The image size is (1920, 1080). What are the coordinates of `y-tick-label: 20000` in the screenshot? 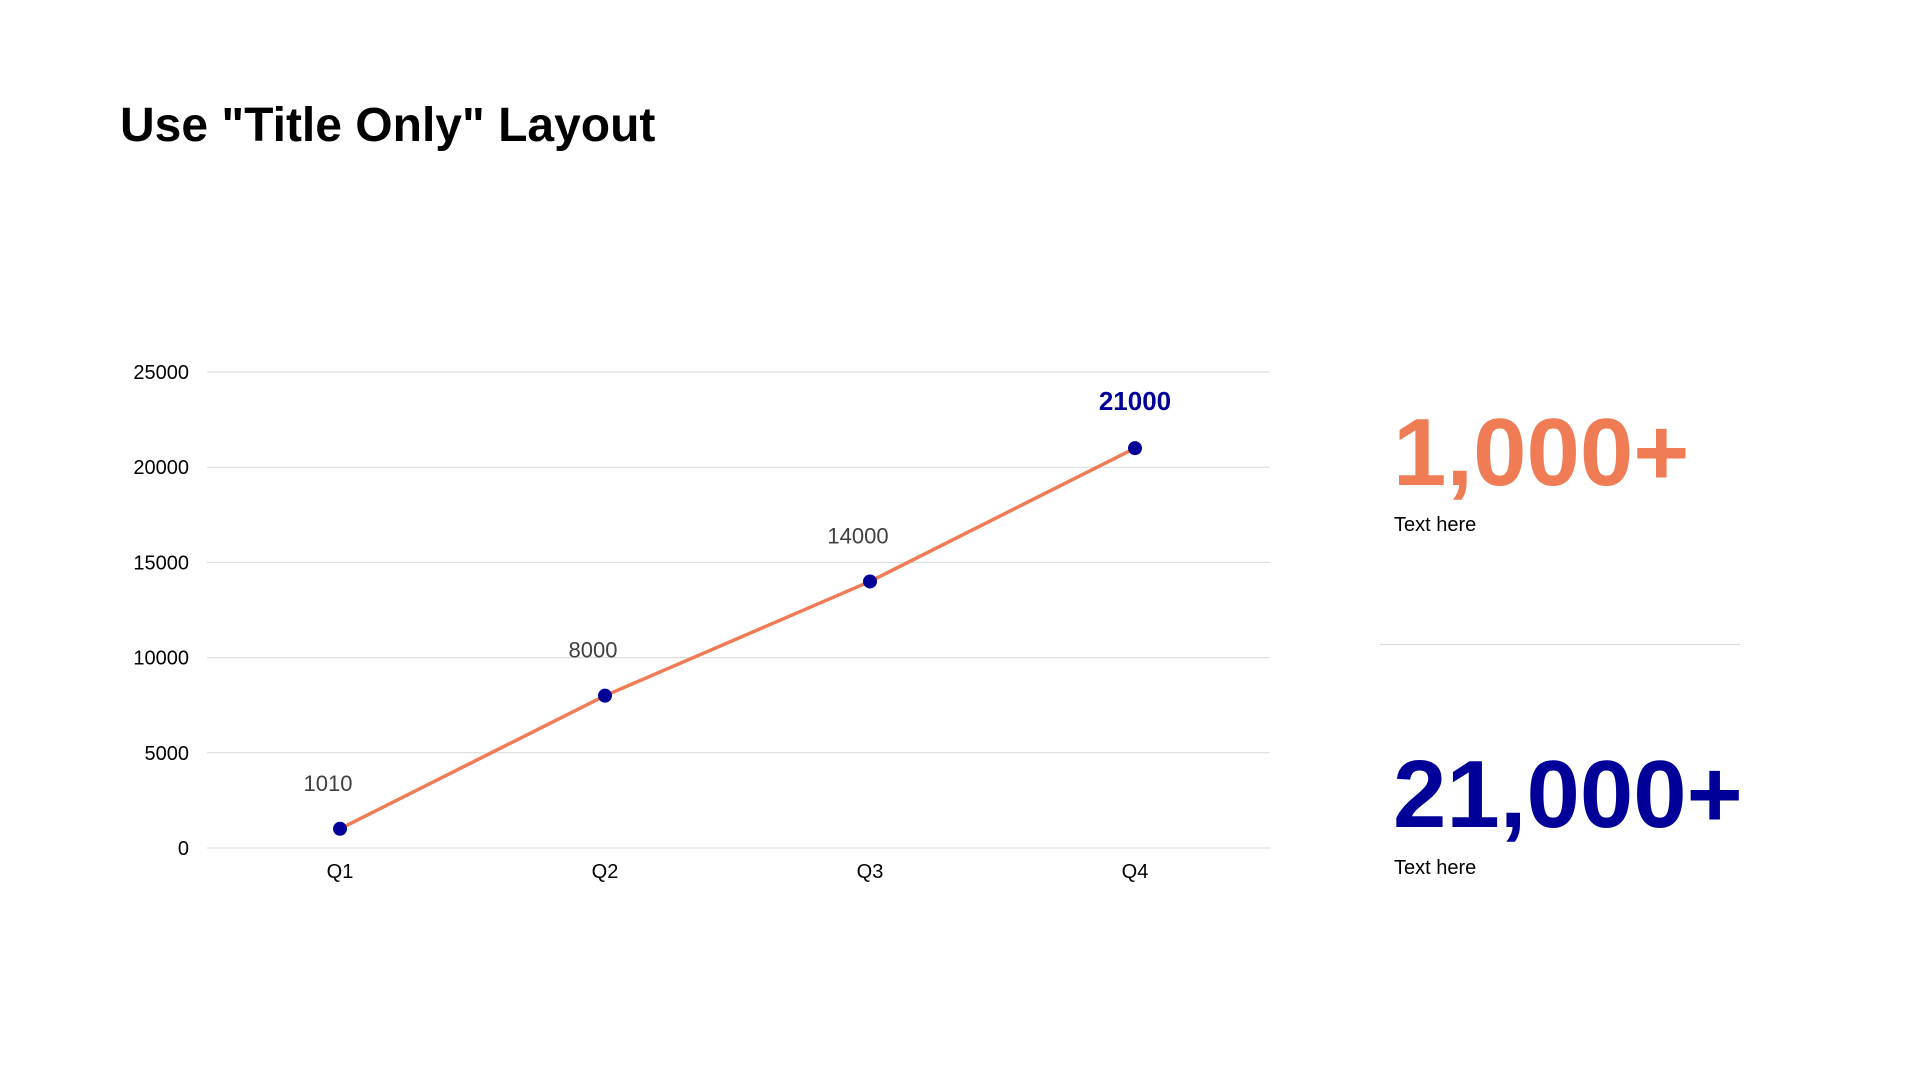 It's located at (161, 468).